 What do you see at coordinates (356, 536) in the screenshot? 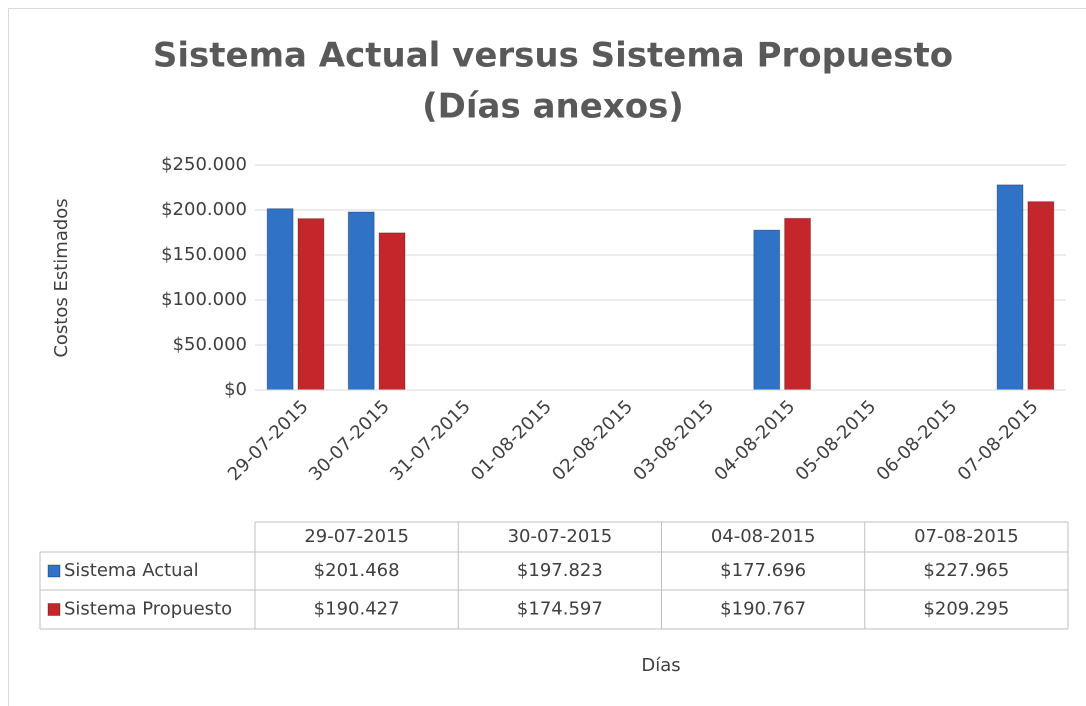
I see `table-header: 29-07-2015` at bounding box center [356, 536].